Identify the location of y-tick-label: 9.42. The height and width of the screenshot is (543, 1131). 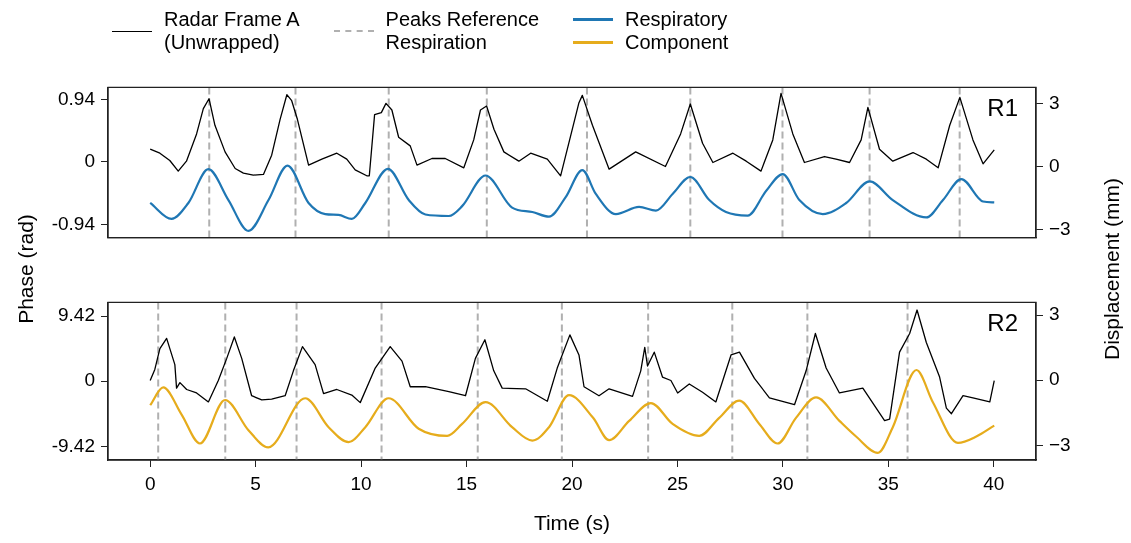
(76, 315).